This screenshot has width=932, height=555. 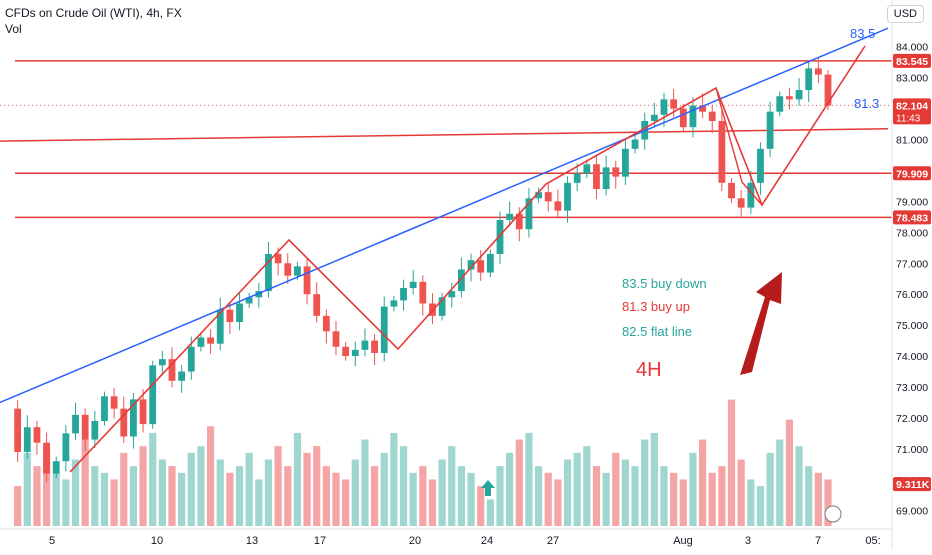 What do you see at coordinates (157, 541) in the screenshot?
I see `x-tick-label: 10` at bounding box center [157, 541].